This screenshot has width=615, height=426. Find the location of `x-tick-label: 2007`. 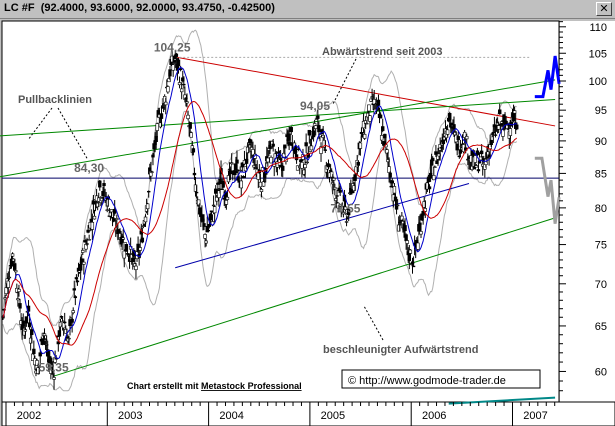

x-tick-label: 2007 is located at coordinates (535, 416).